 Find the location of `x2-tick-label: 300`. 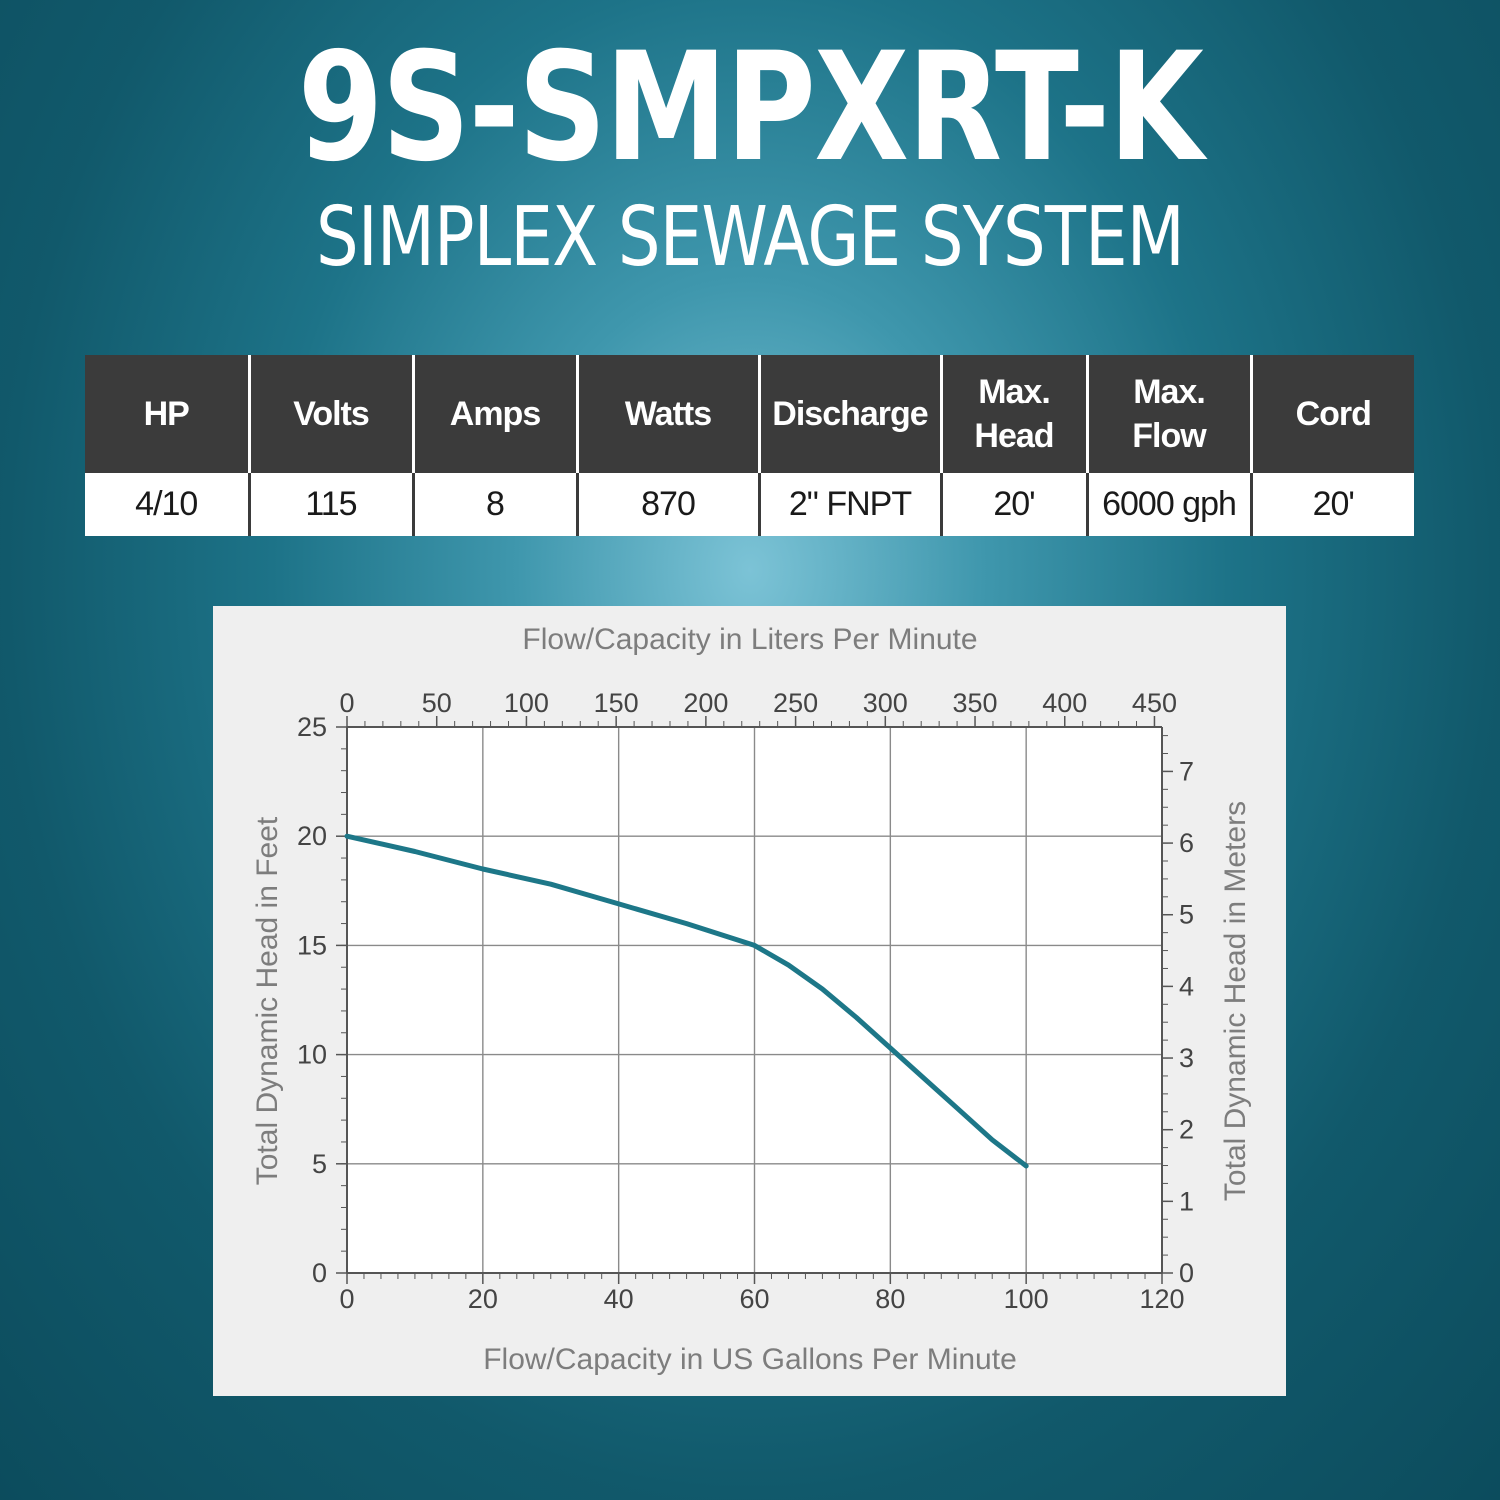

x2-tick-label: 300 is located at coordinates (885, 703).